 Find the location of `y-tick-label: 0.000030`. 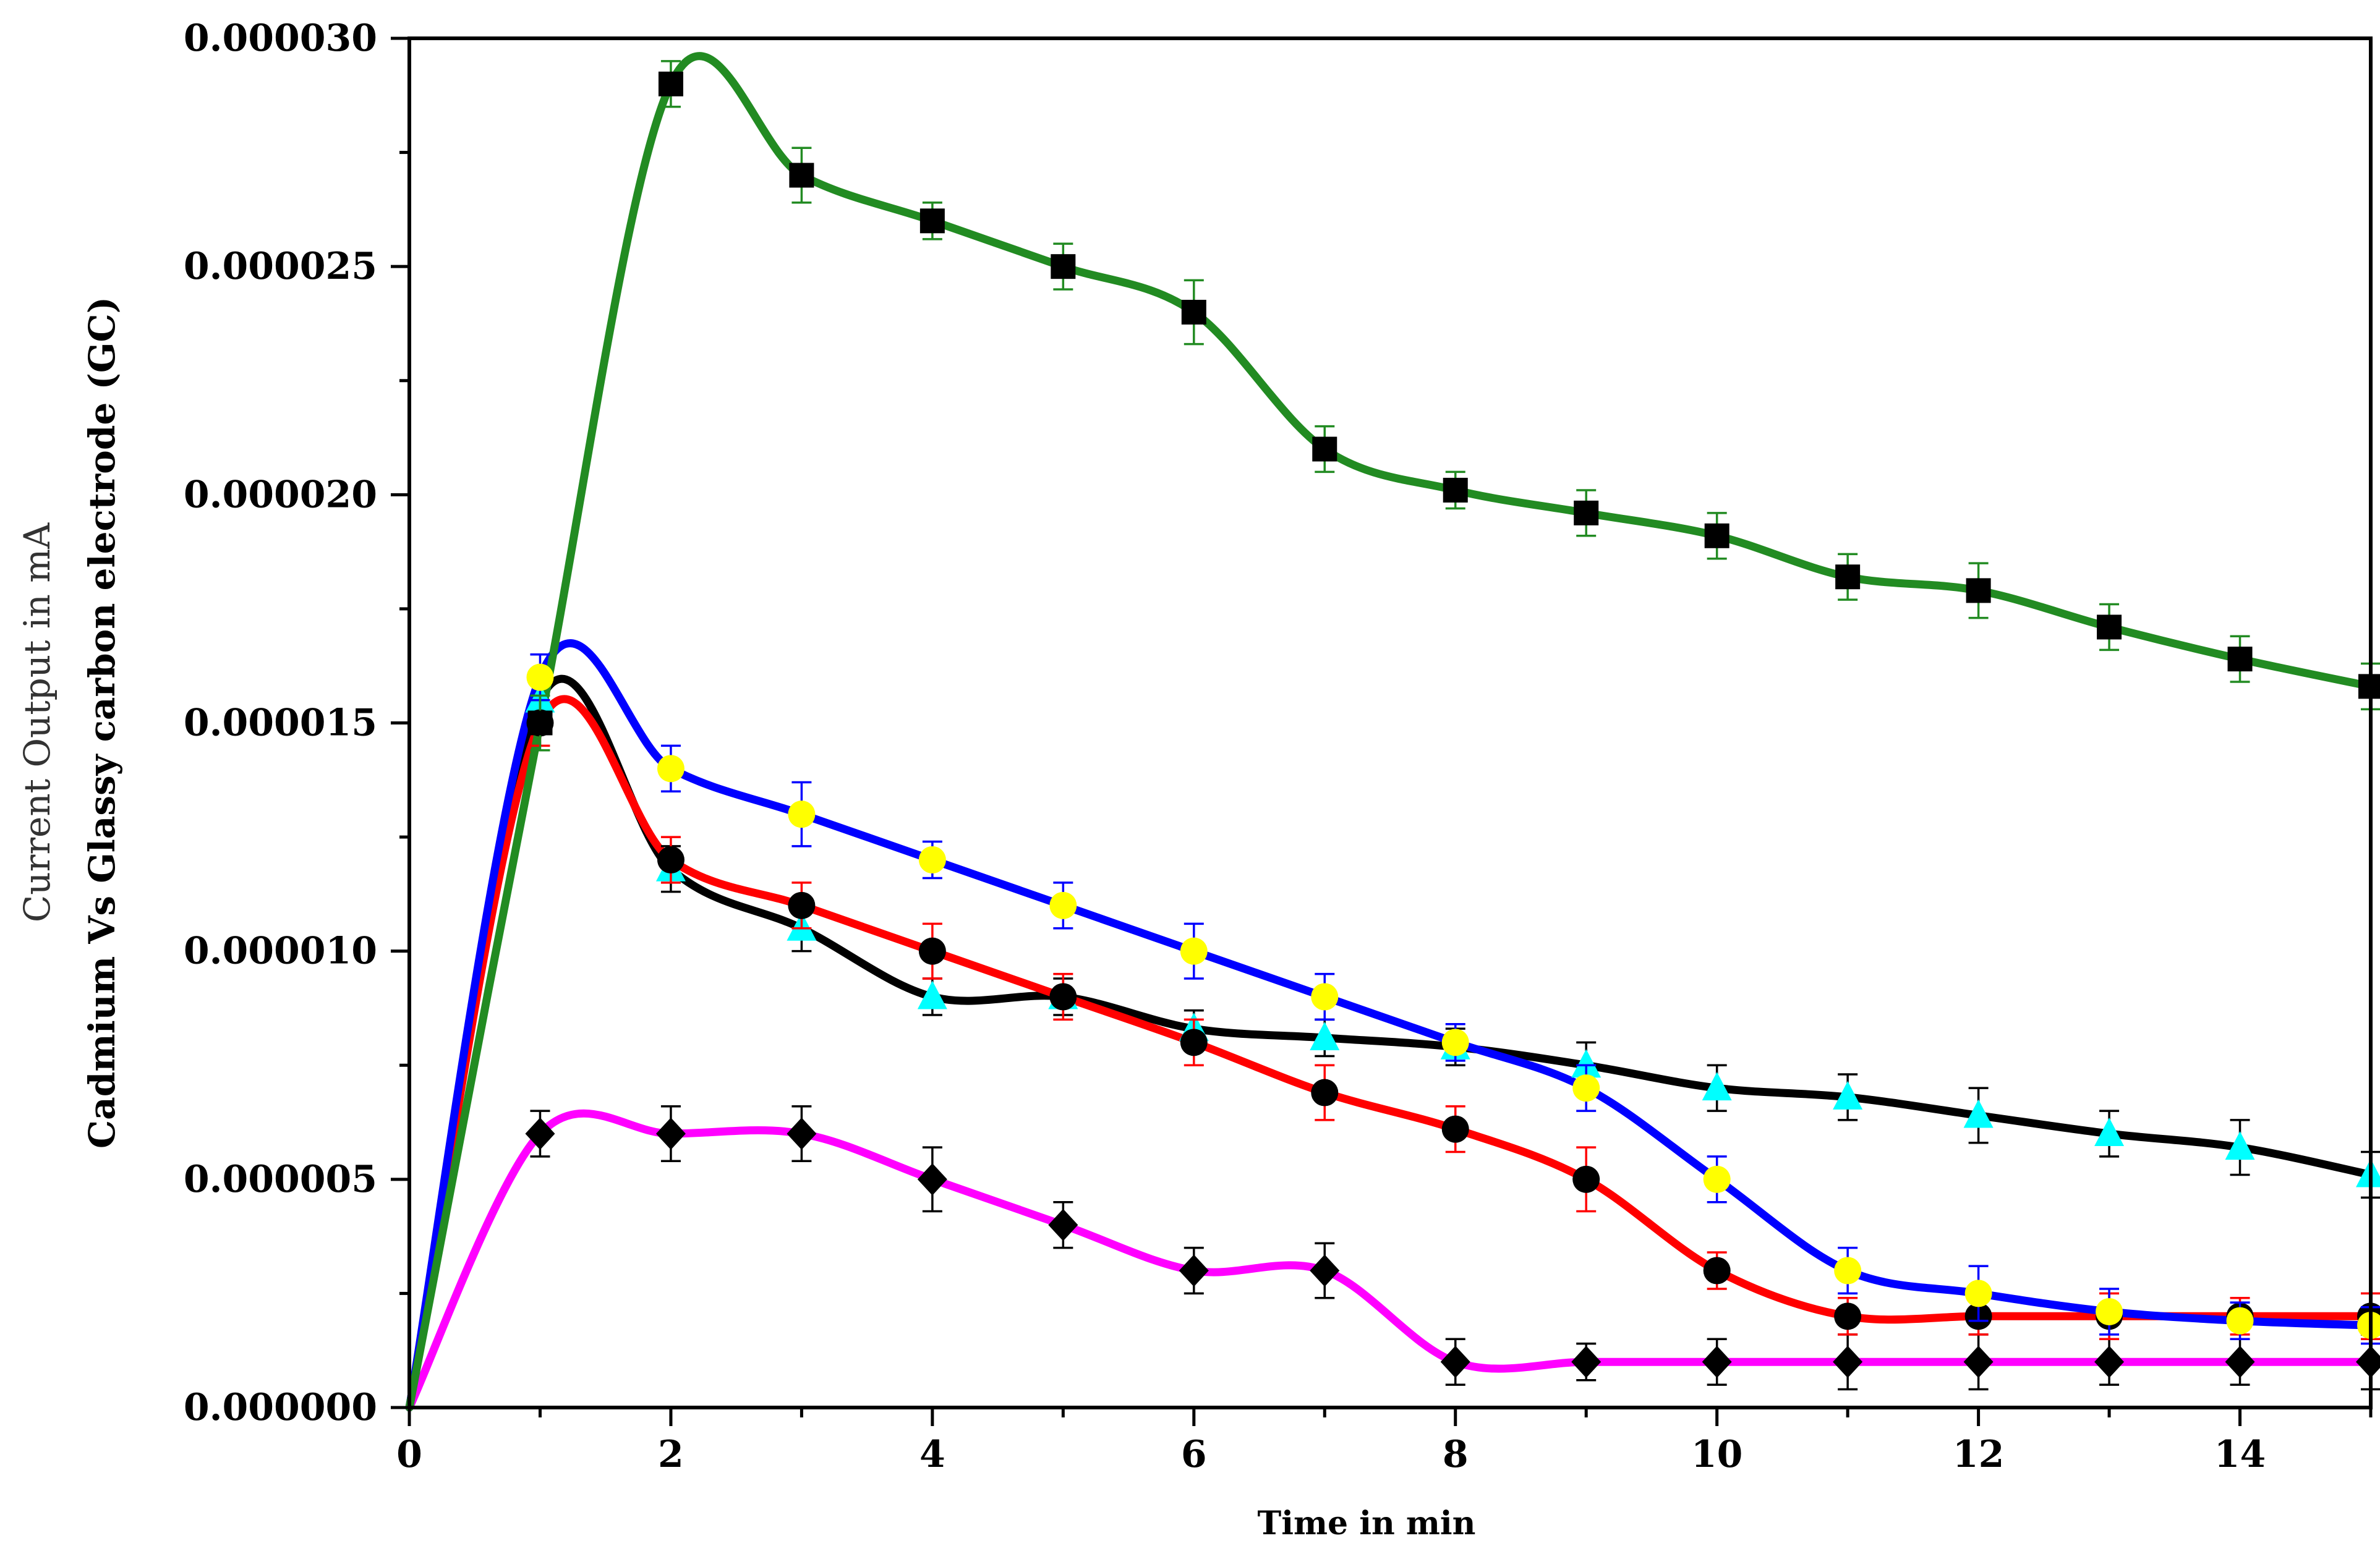

y-tick-label: 0.000030 is located at coordinates (280, 38).